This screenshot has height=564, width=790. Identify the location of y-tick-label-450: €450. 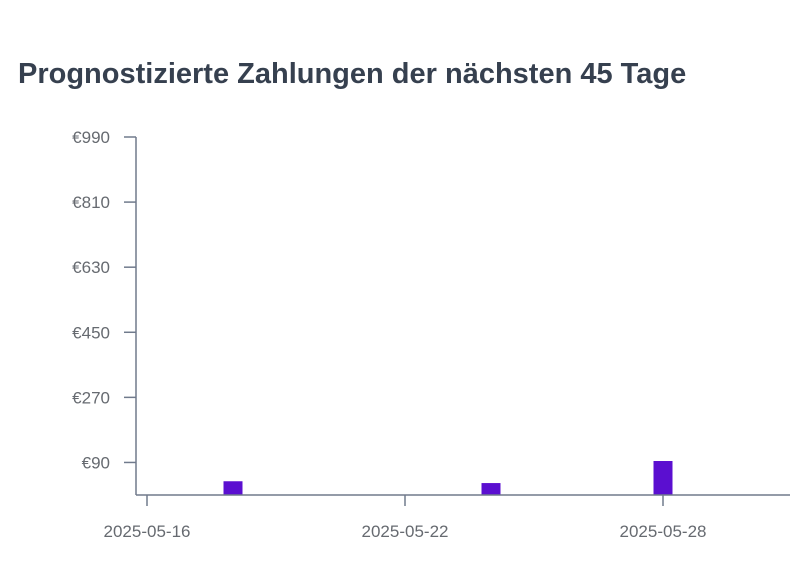
(91, 332).